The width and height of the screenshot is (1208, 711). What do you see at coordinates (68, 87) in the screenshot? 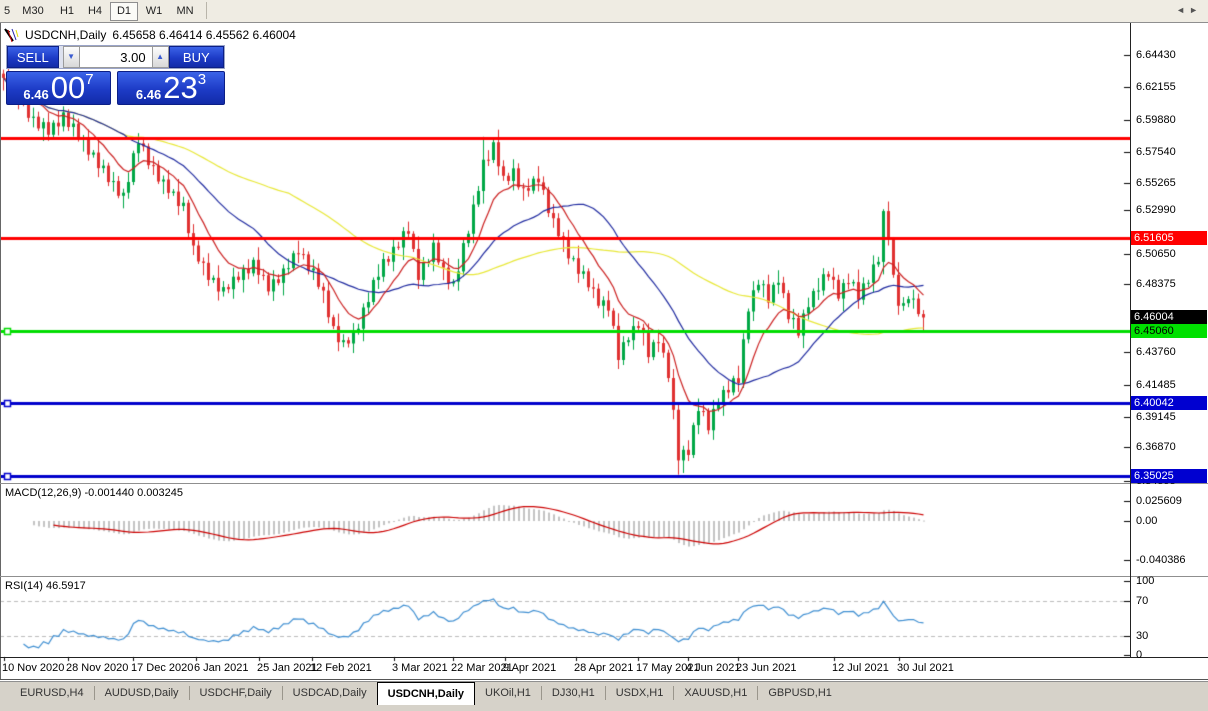
I see `bid-price-big: 00` at bounding box center [68, 87].